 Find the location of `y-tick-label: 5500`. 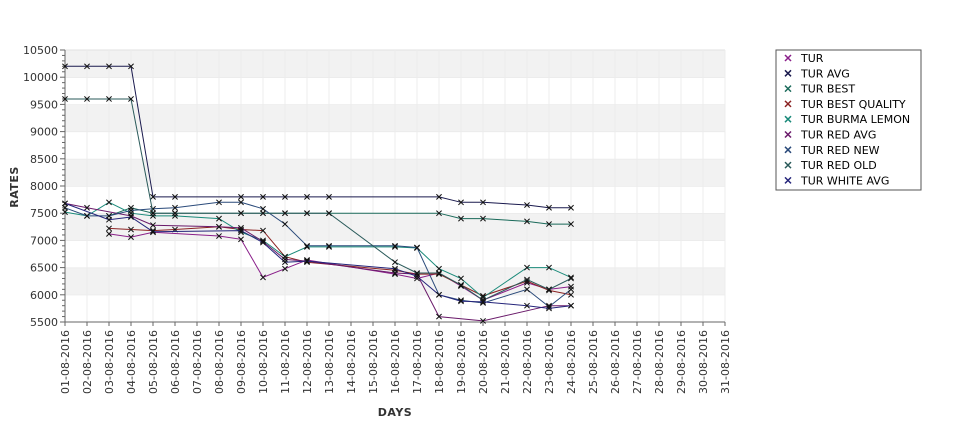

y-tick-label: 5500 is located at coordinates (44, 322).